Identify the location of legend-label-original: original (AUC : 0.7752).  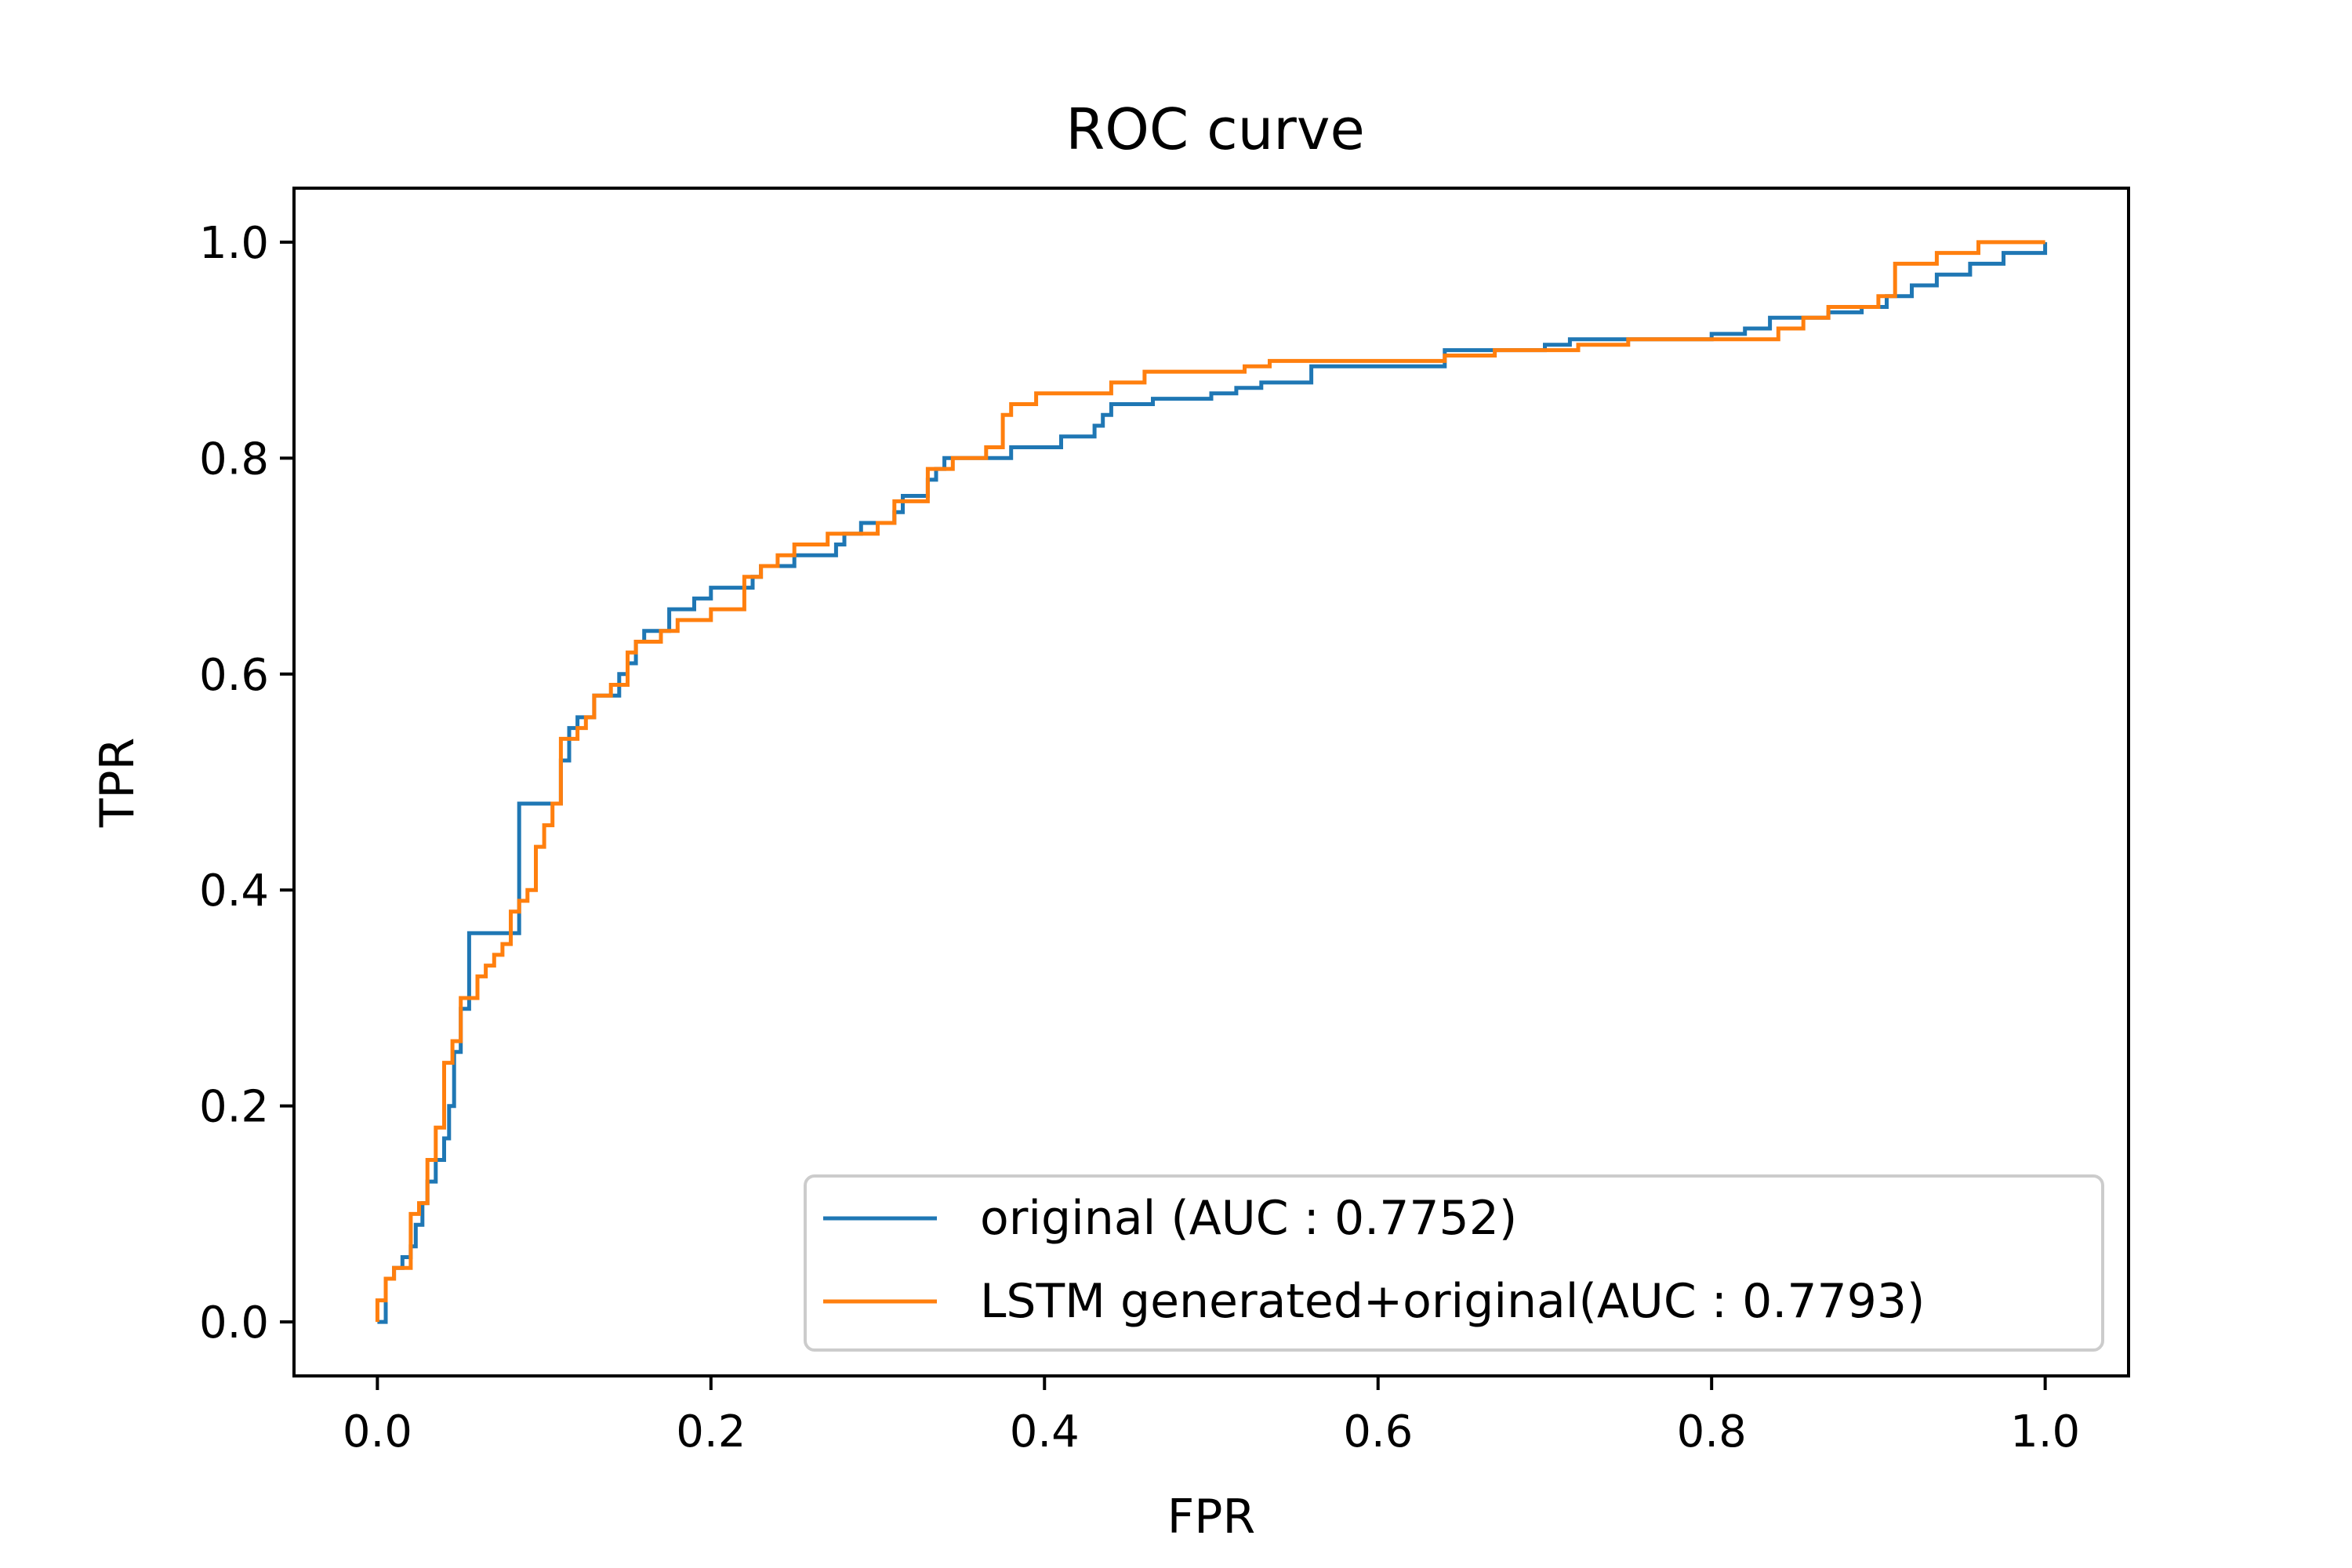
(1248, 1218).